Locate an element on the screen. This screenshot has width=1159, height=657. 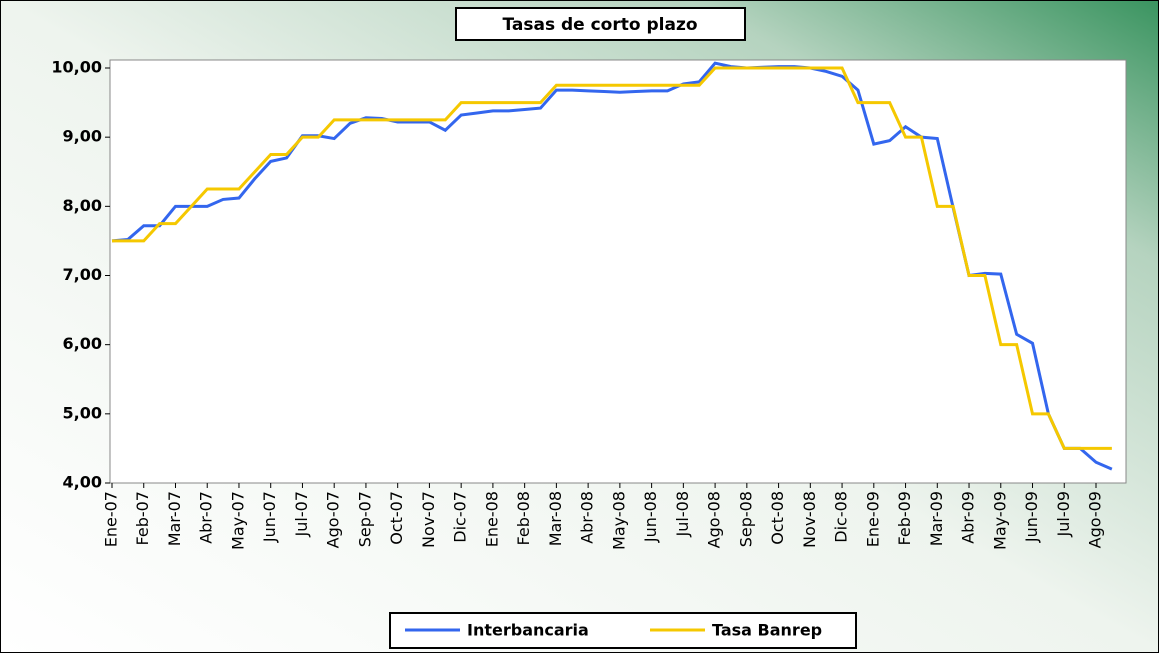
x-tick-label: Ene-08 is located at coordinates (491, 519).